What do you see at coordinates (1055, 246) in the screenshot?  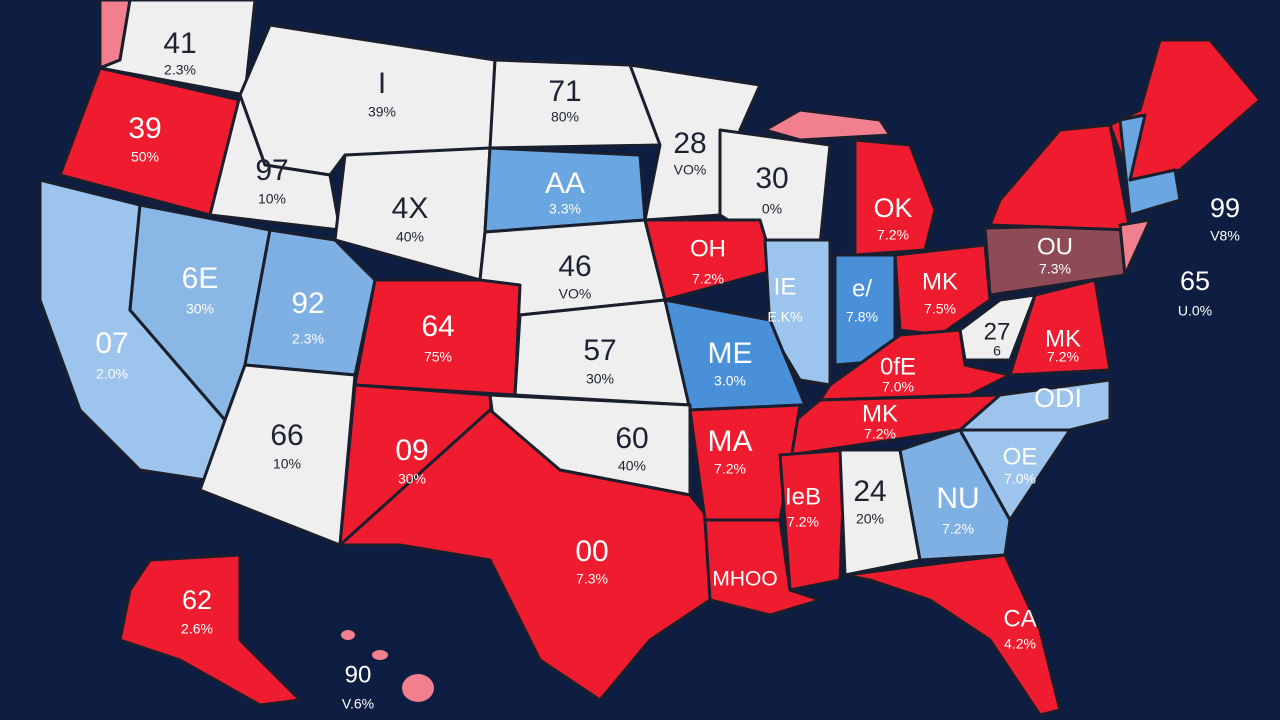 I see `state-label: OU` at bounding box center [1055, 246].